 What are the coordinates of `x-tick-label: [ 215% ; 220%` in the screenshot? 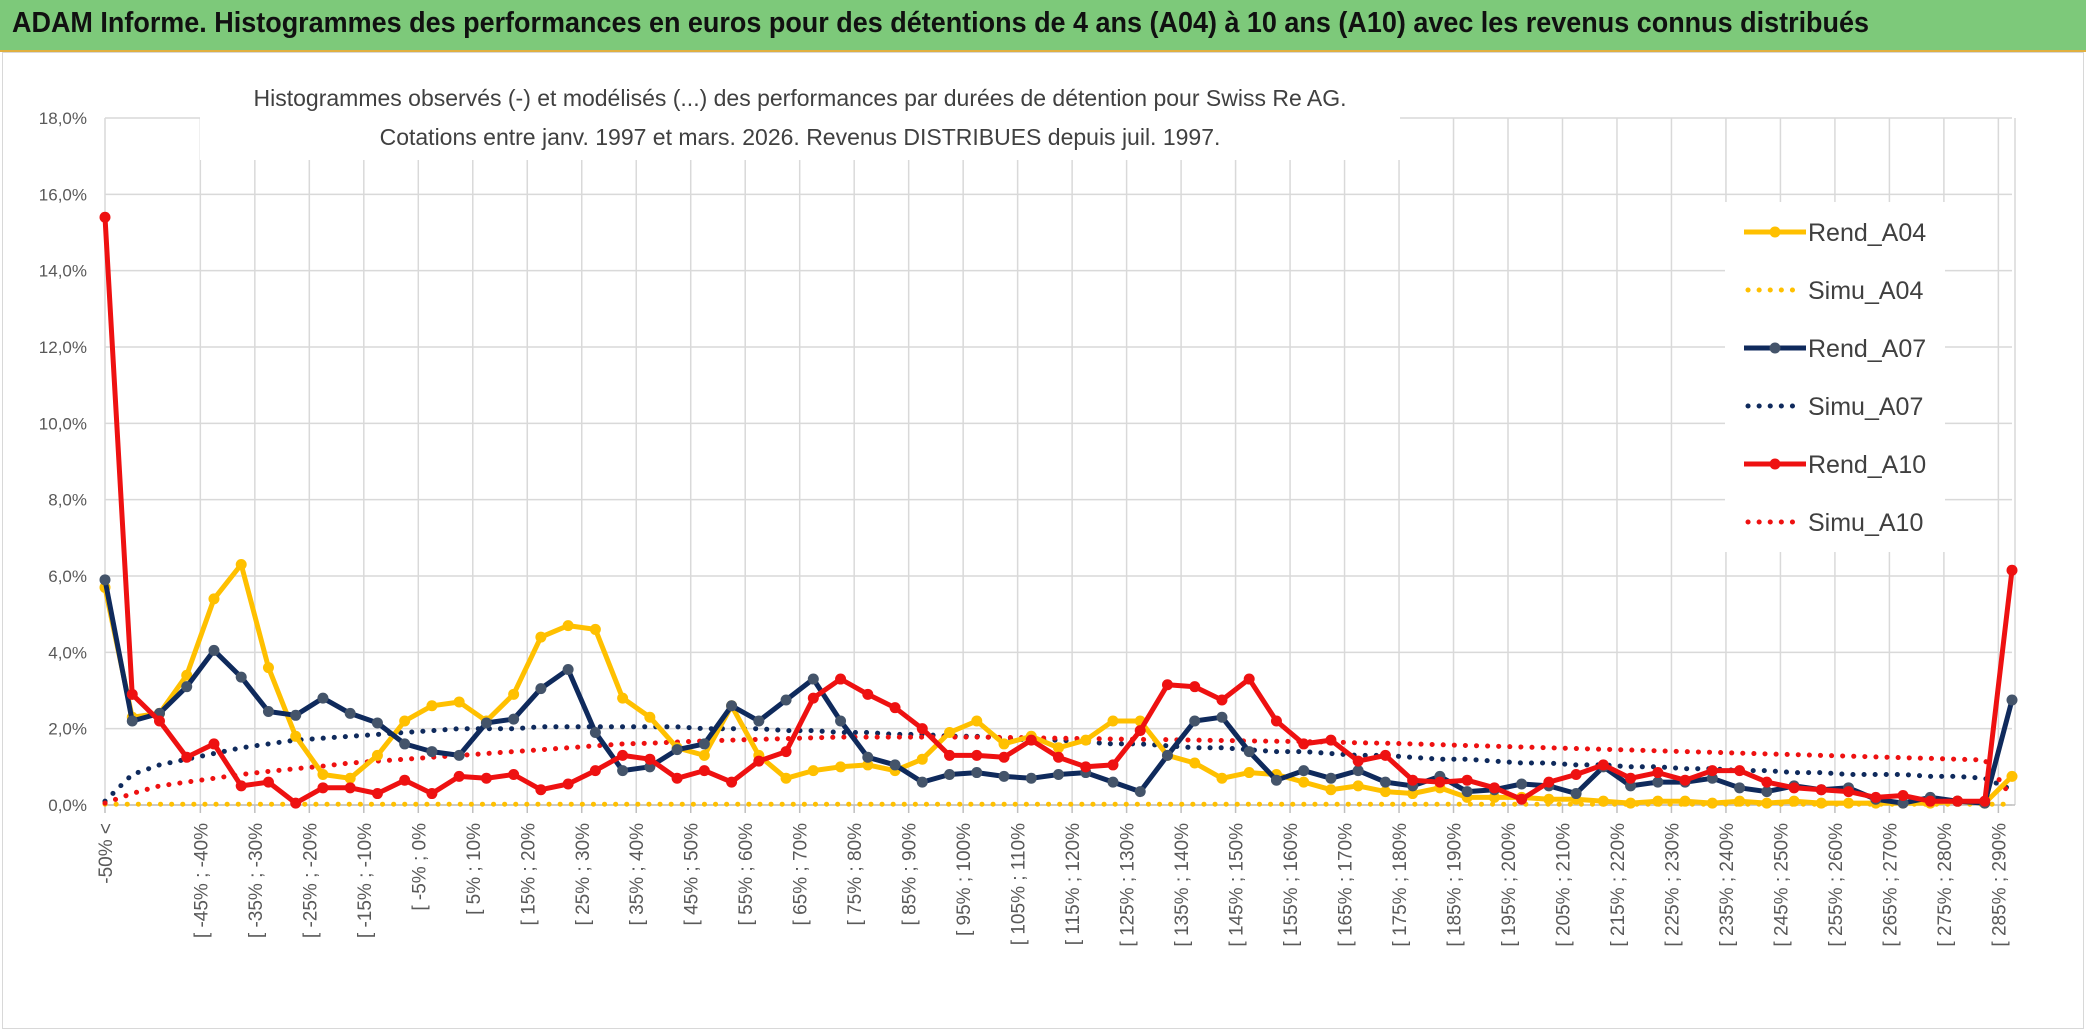 It's located at (1618, 885).